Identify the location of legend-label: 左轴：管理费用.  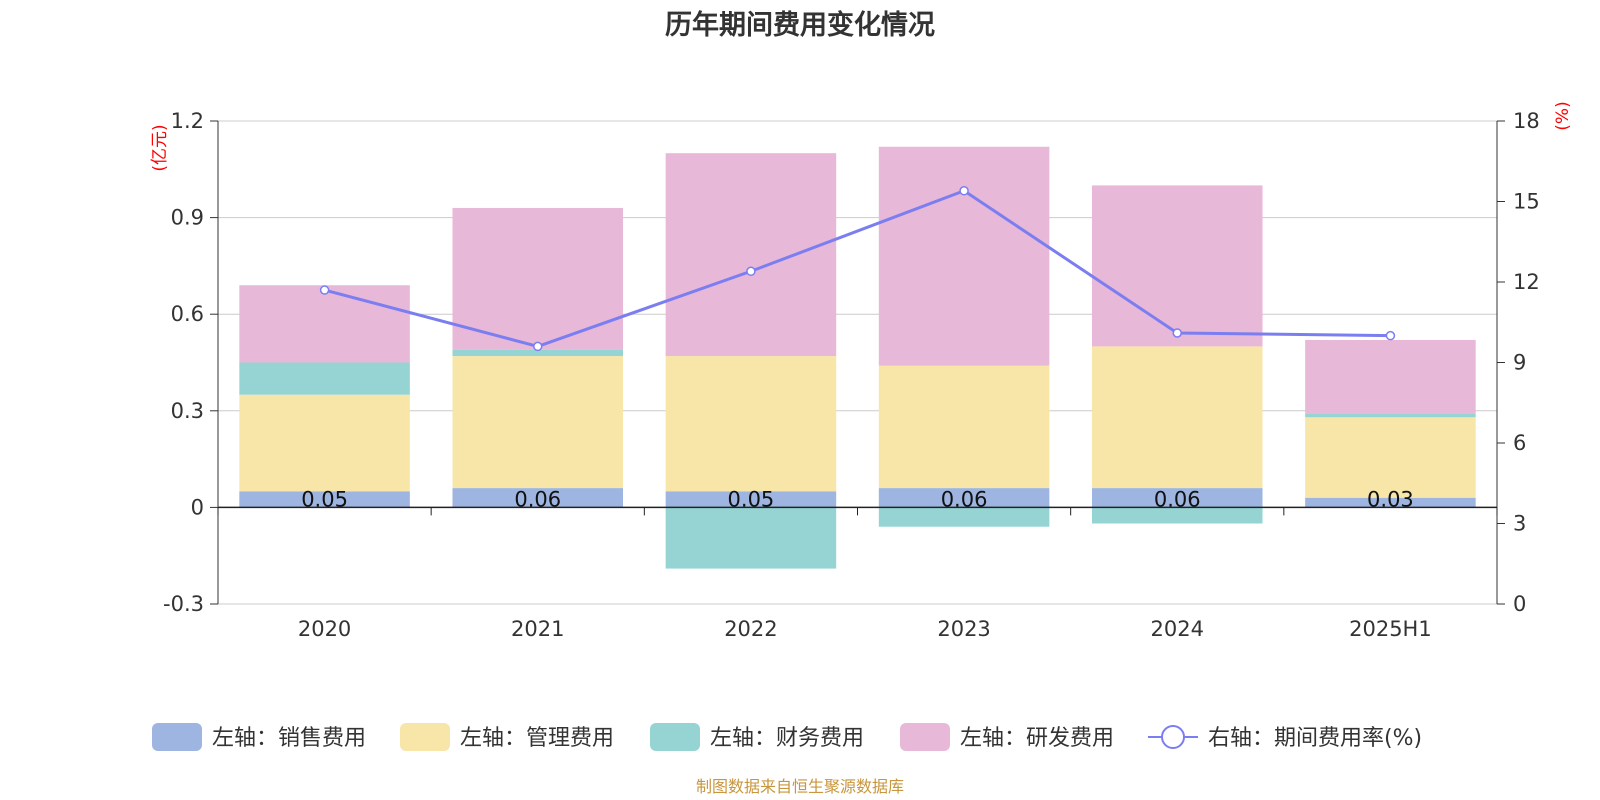
(537, 738).